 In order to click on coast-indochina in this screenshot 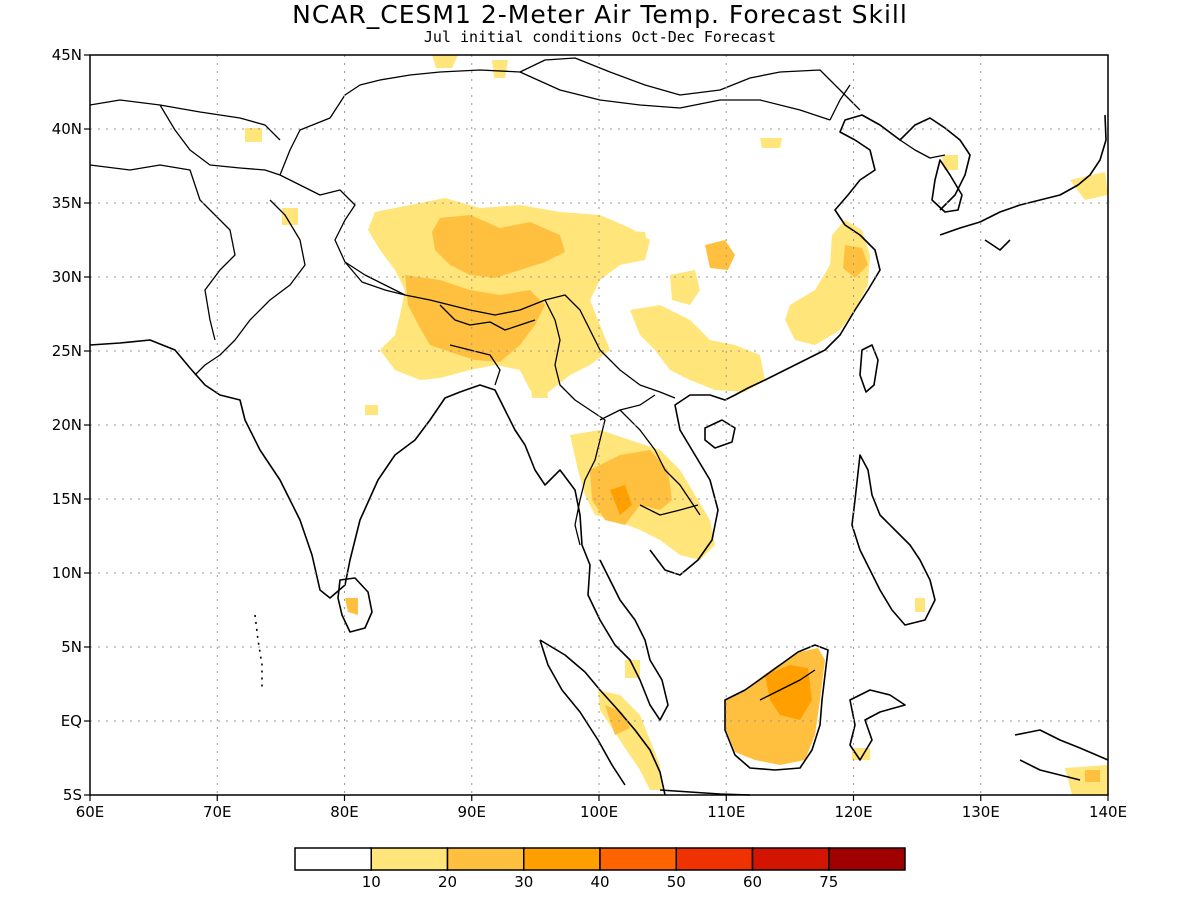, I will do `click(810, 345)`.